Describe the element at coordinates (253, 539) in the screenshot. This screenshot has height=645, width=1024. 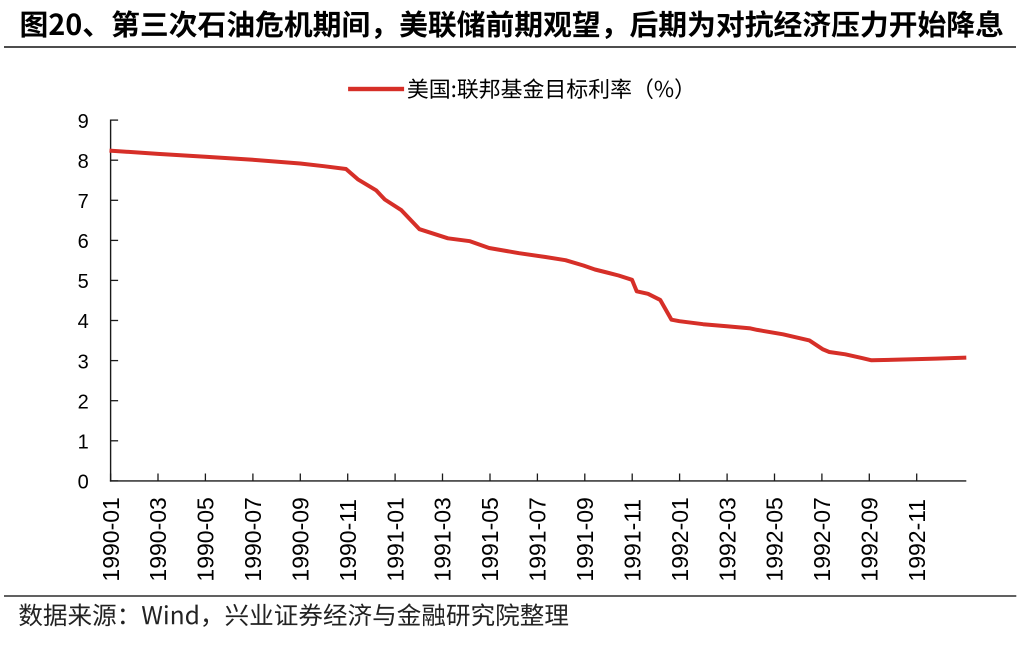
I see `svg-text: 1990-07` at that location.